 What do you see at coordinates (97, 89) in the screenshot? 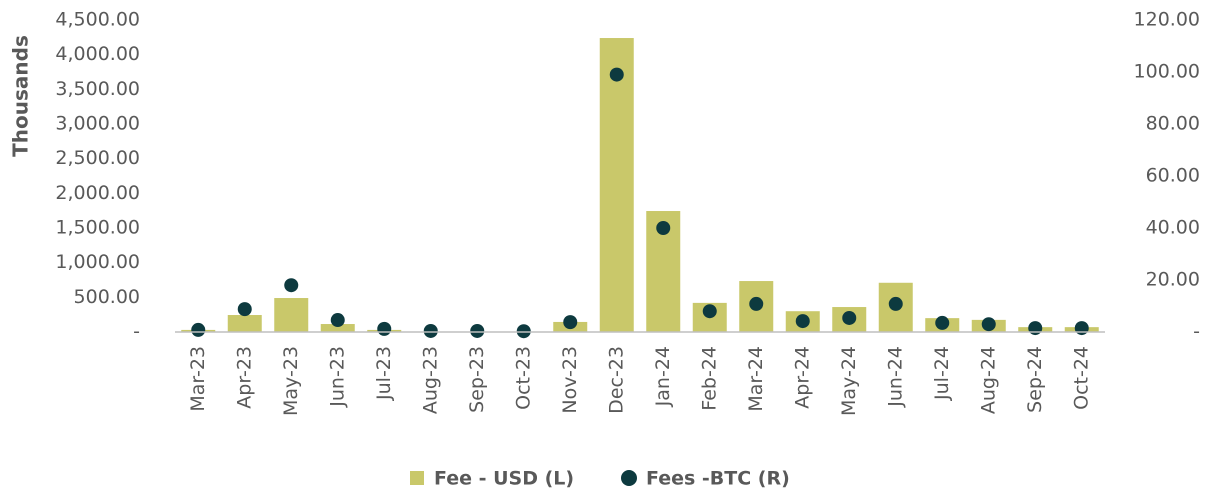
I see `y-tick-label: 3,500.00` at bounding box center [97, 89].